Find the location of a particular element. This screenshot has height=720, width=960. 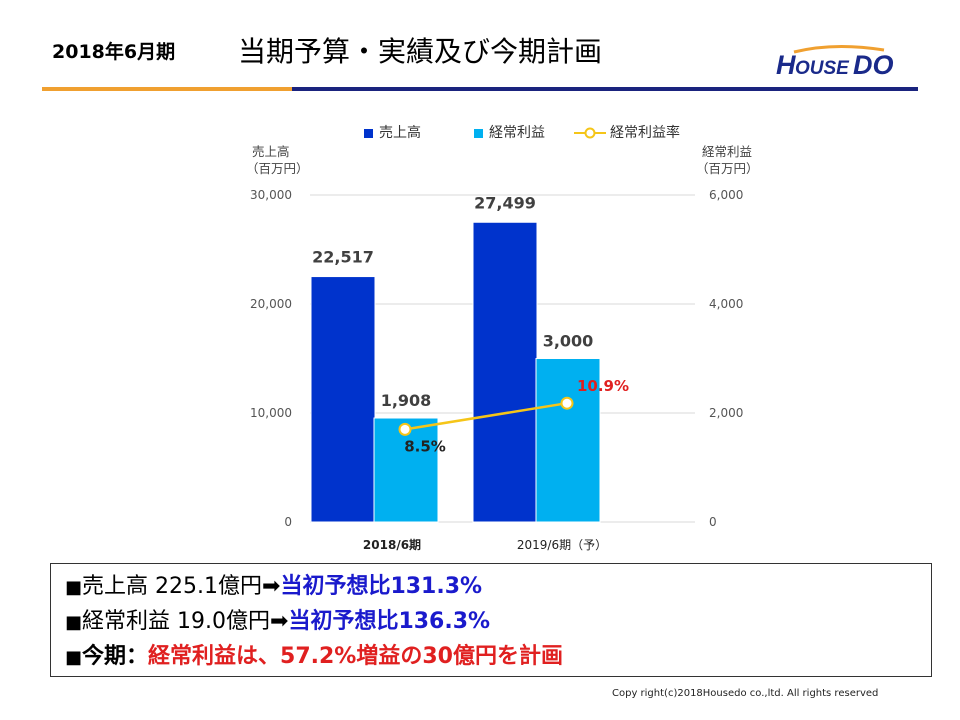

legend-sales-swatch is located at coordinates (368, 133).